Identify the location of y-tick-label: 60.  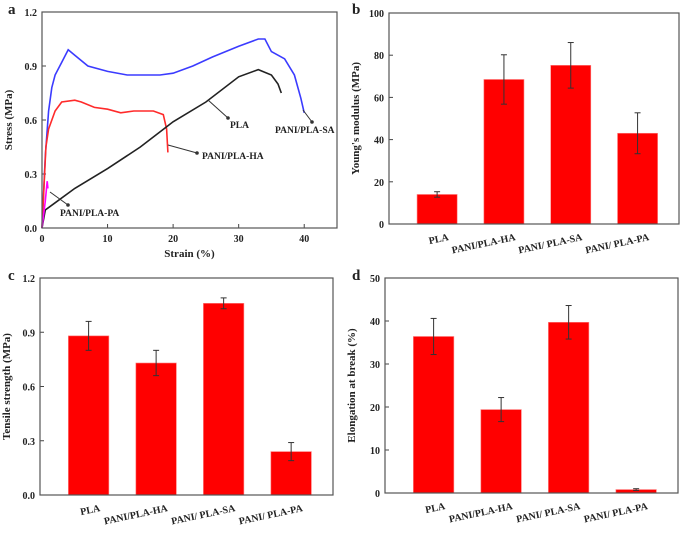
(379, 98).